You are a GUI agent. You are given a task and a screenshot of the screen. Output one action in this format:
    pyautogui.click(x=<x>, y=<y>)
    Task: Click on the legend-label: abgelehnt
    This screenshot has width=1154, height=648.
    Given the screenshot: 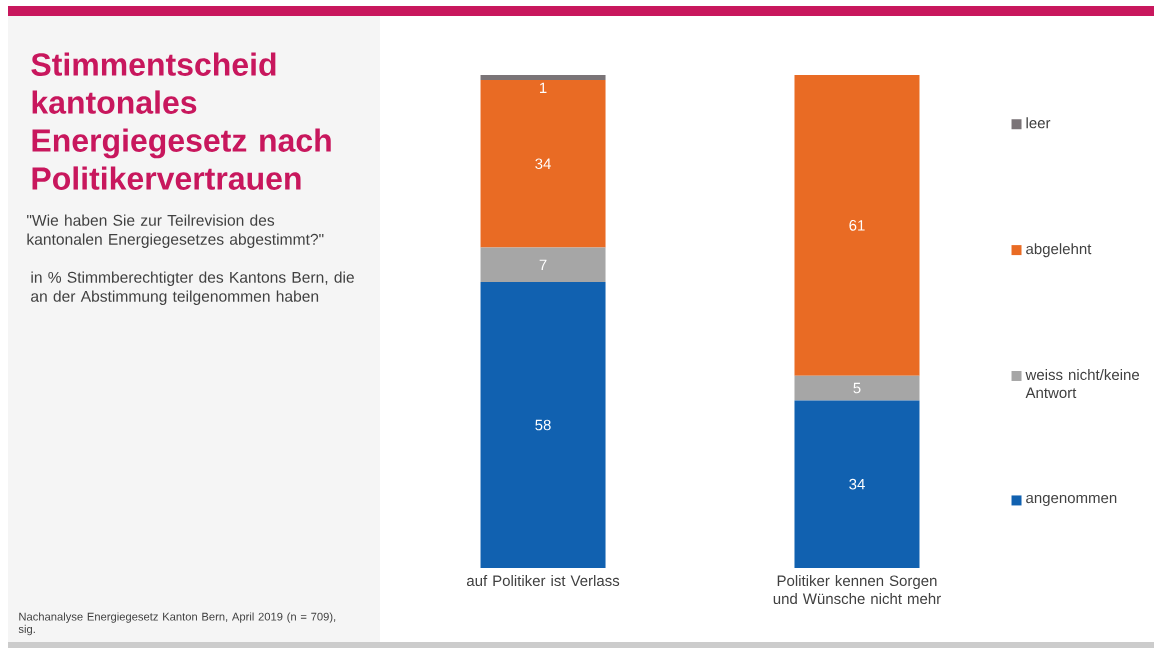 What is the action you would take?
    pyautogui.click(x=1059, y=250)
    